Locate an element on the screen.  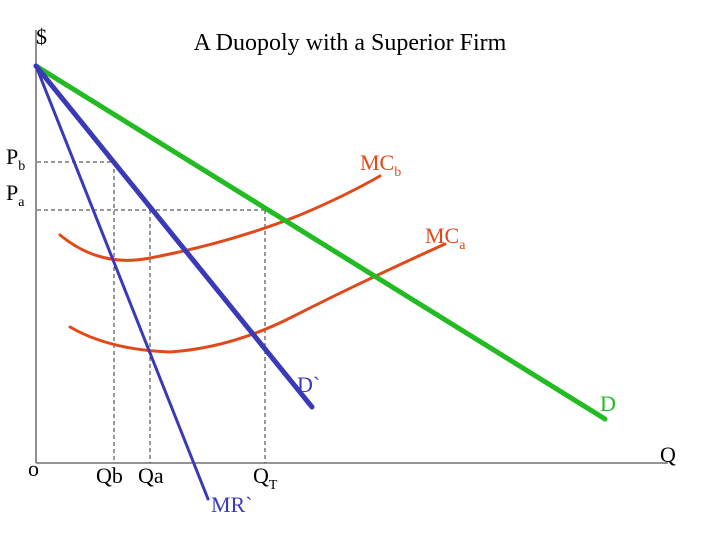
residual-demand-label: D` is located at coordinates (308, 384).